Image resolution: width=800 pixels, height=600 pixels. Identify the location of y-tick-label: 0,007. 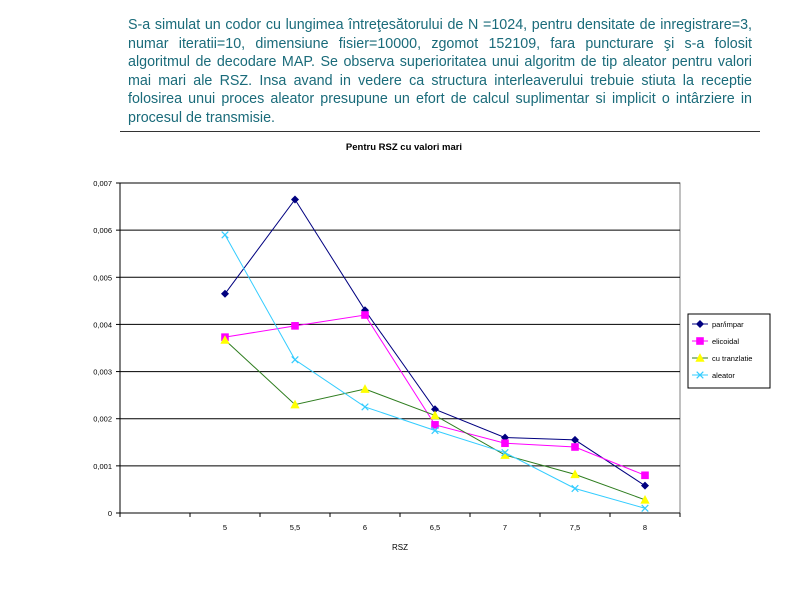
(102, 183).